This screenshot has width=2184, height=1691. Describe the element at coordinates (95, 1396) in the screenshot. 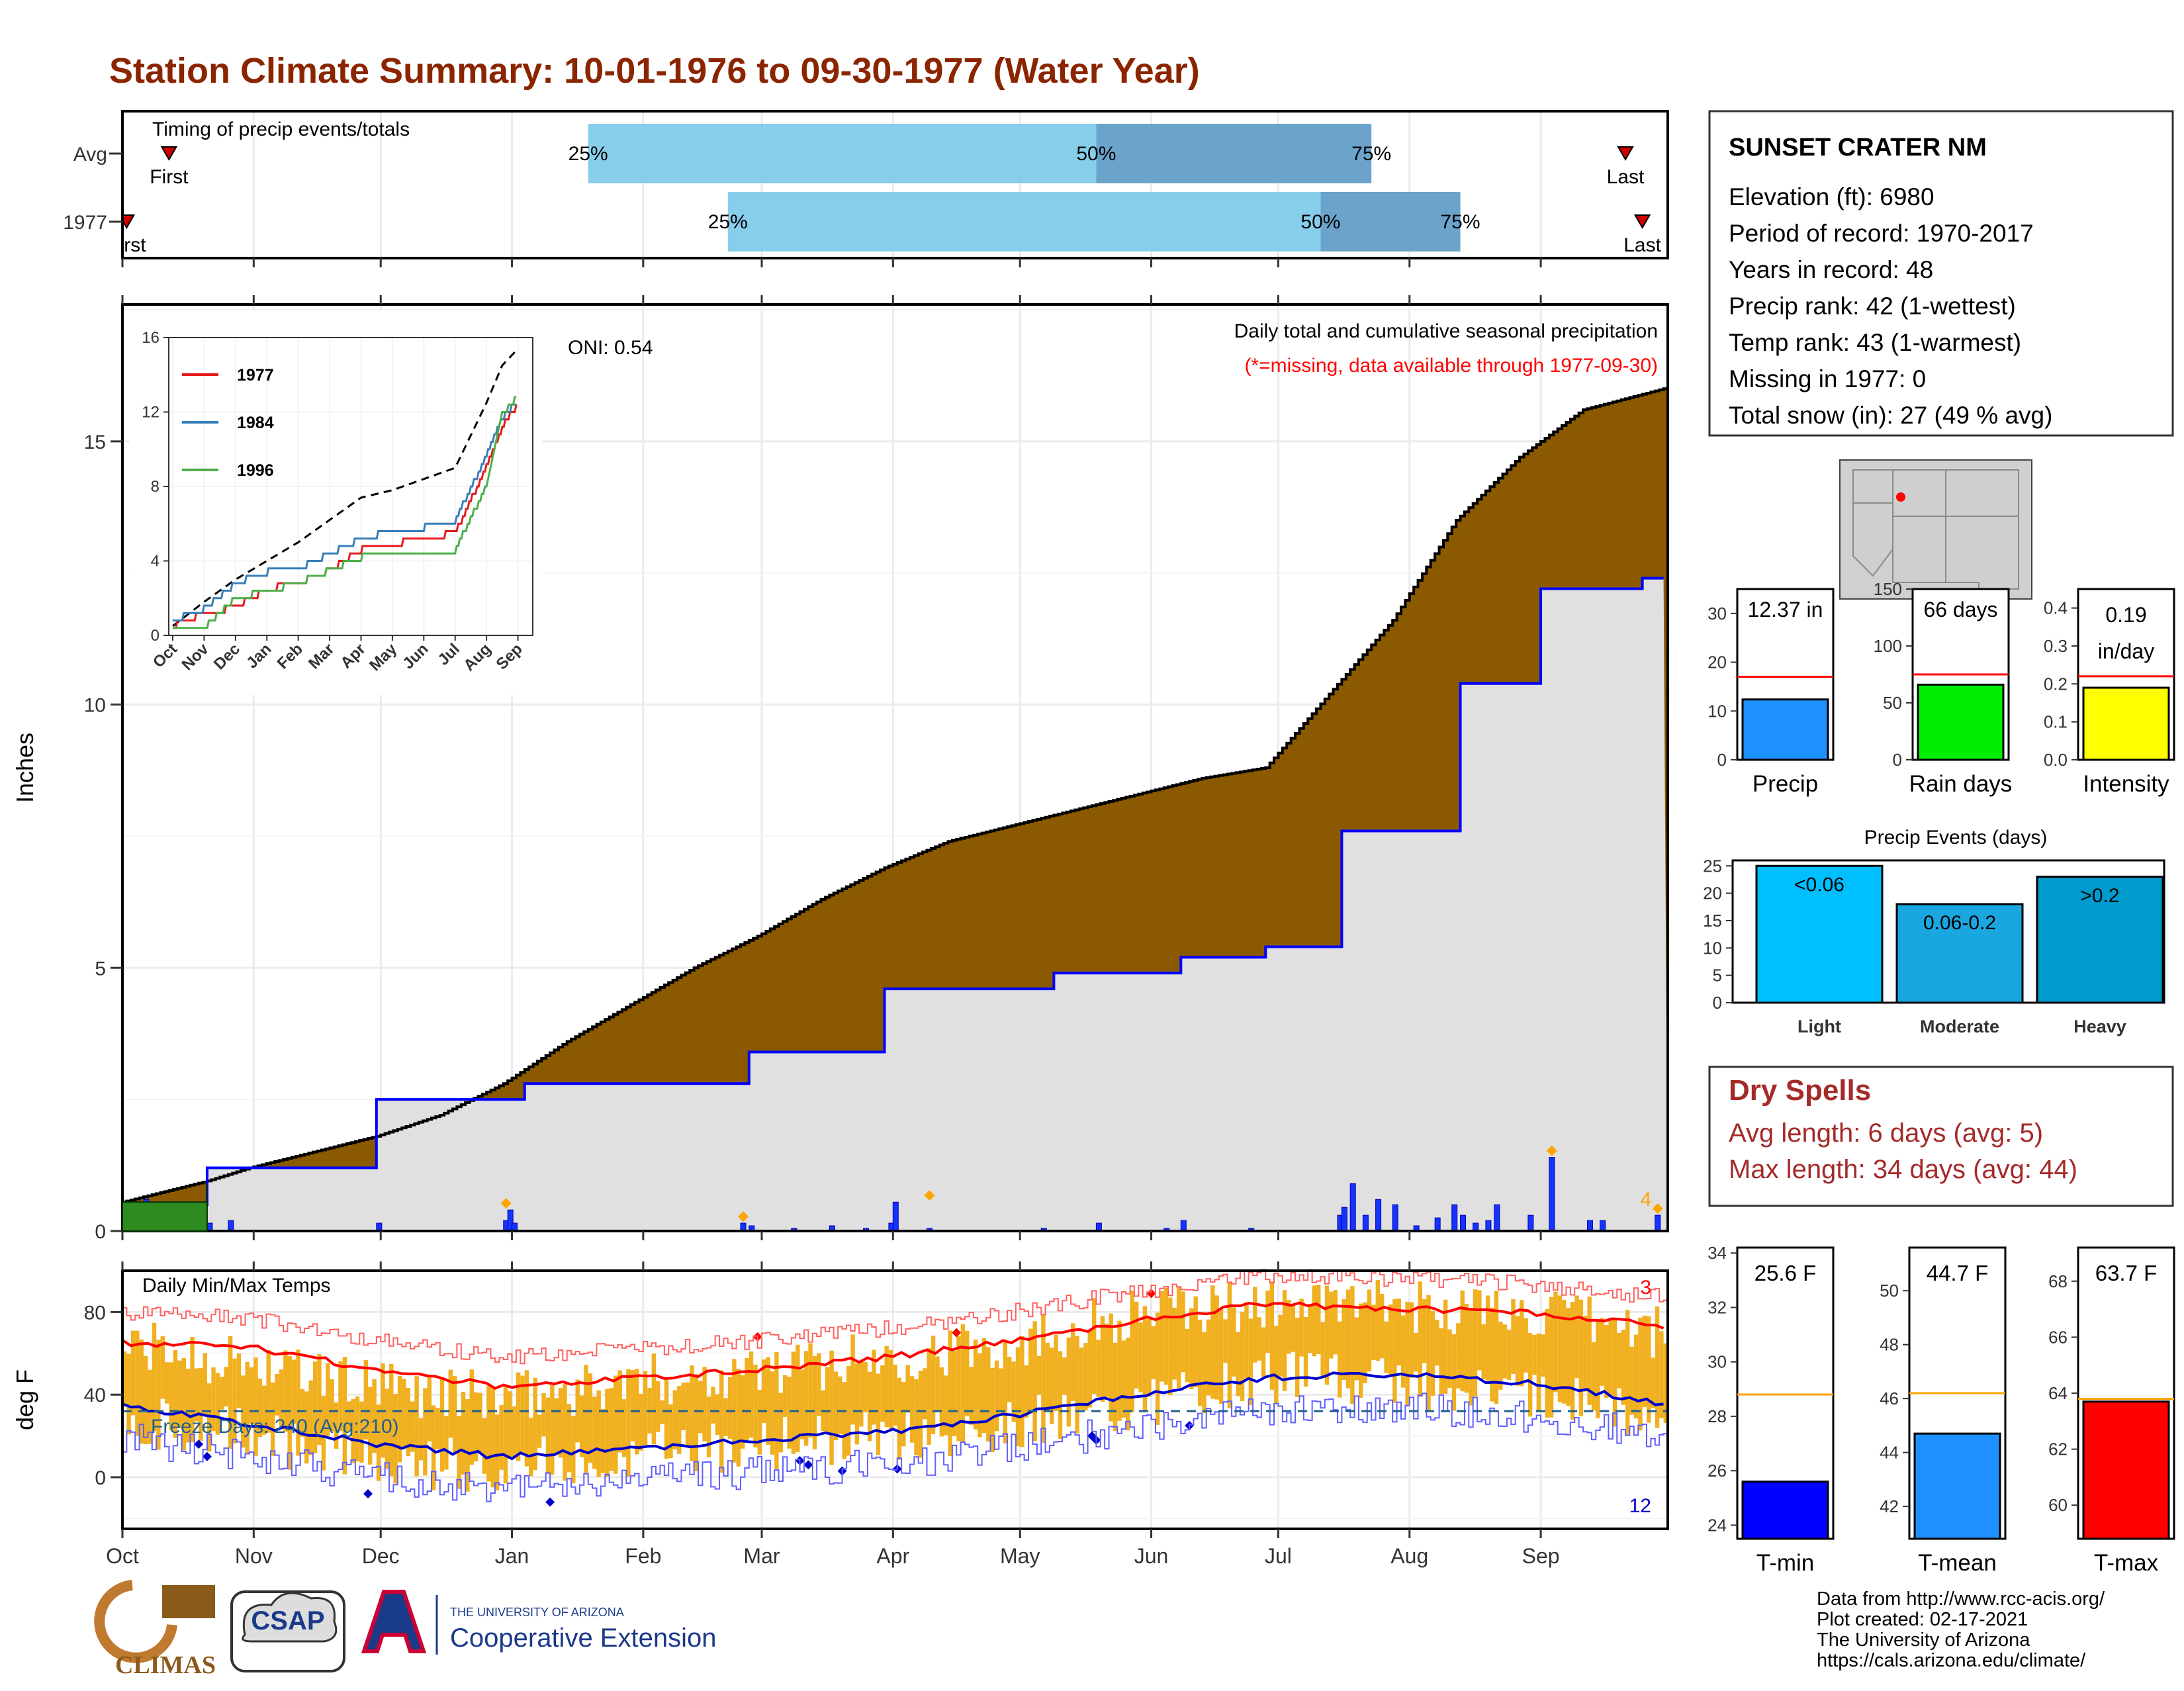

I see `temp-ytick-label: 40` at that location.